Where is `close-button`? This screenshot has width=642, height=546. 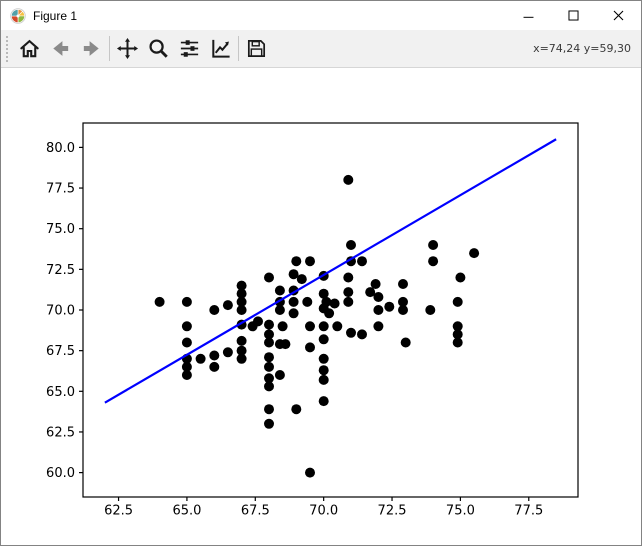
close-button is located at coordinates (618, 15).